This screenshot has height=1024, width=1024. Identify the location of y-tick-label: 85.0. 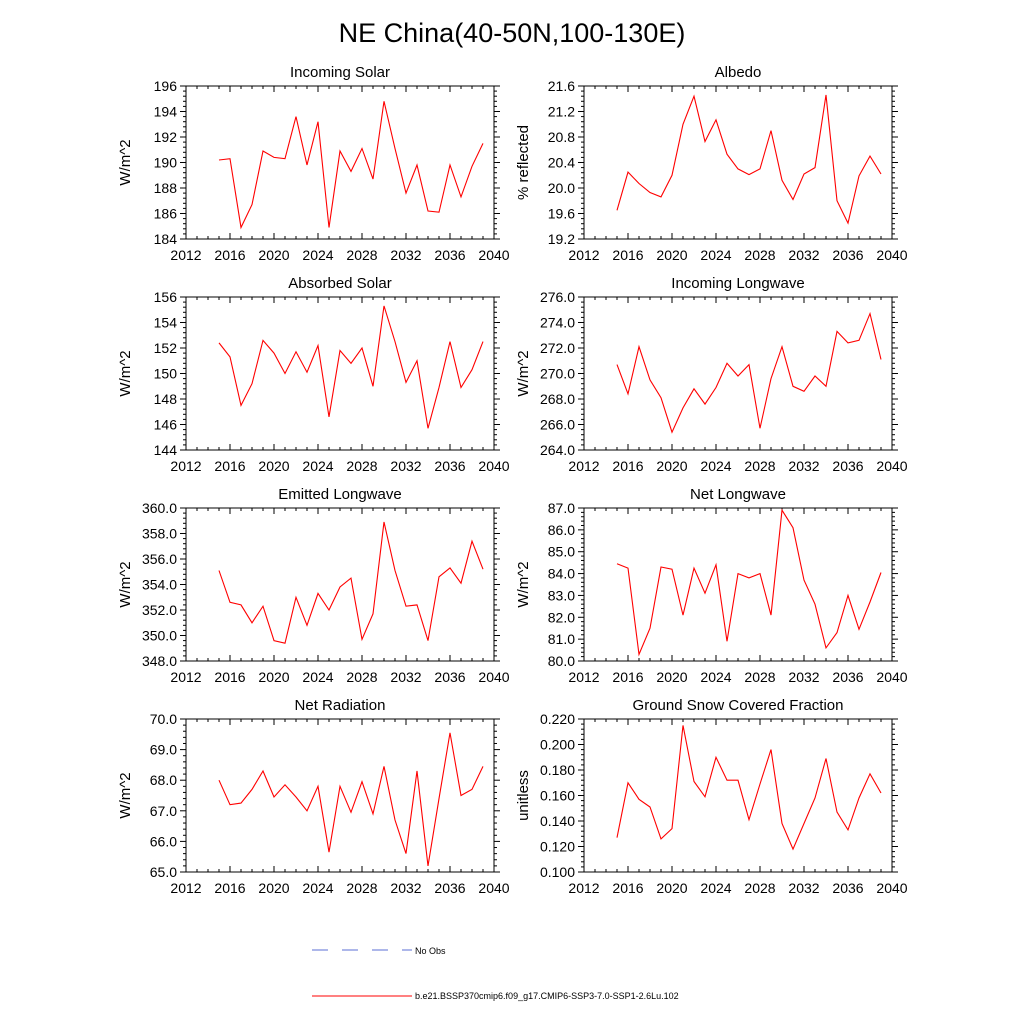
(561, 552).